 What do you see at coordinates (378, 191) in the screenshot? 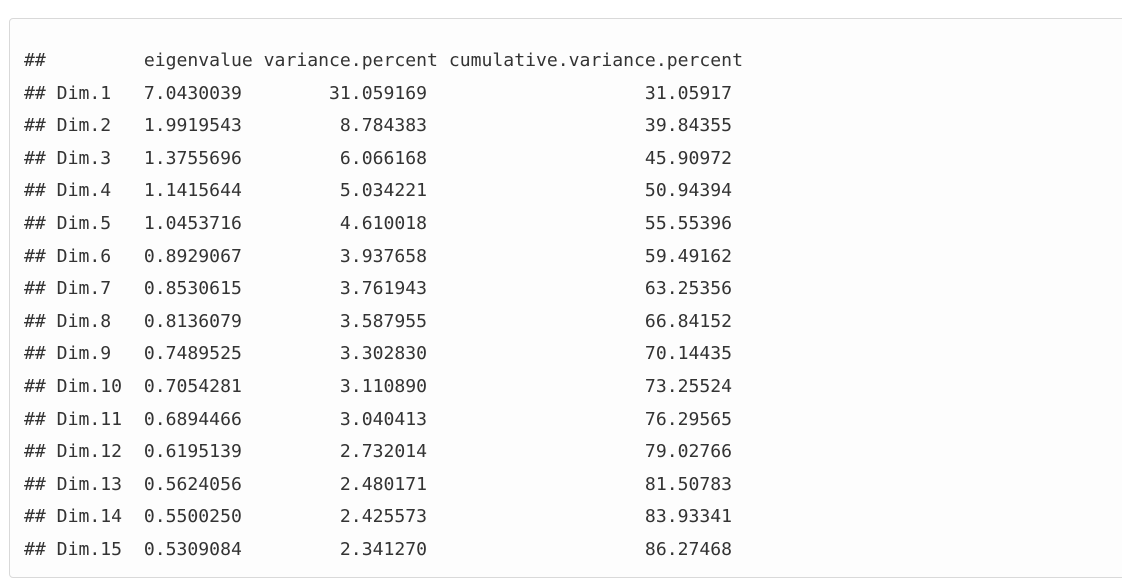
I see `output-line-dim-4: ## Dim.4 1.1415644 5.034221 50.94394` at bounding box center [378, 191].